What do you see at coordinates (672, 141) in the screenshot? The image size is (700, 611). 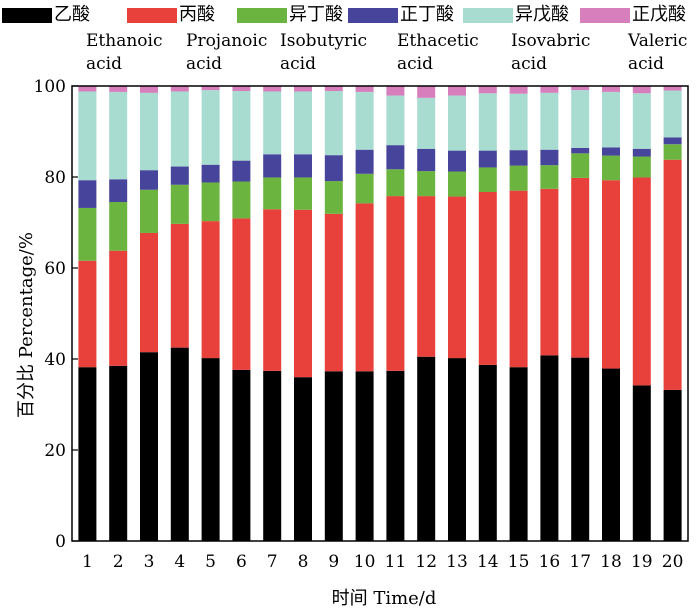 I see `bar-segment-day20-series3` at bounding box center [672, 141].